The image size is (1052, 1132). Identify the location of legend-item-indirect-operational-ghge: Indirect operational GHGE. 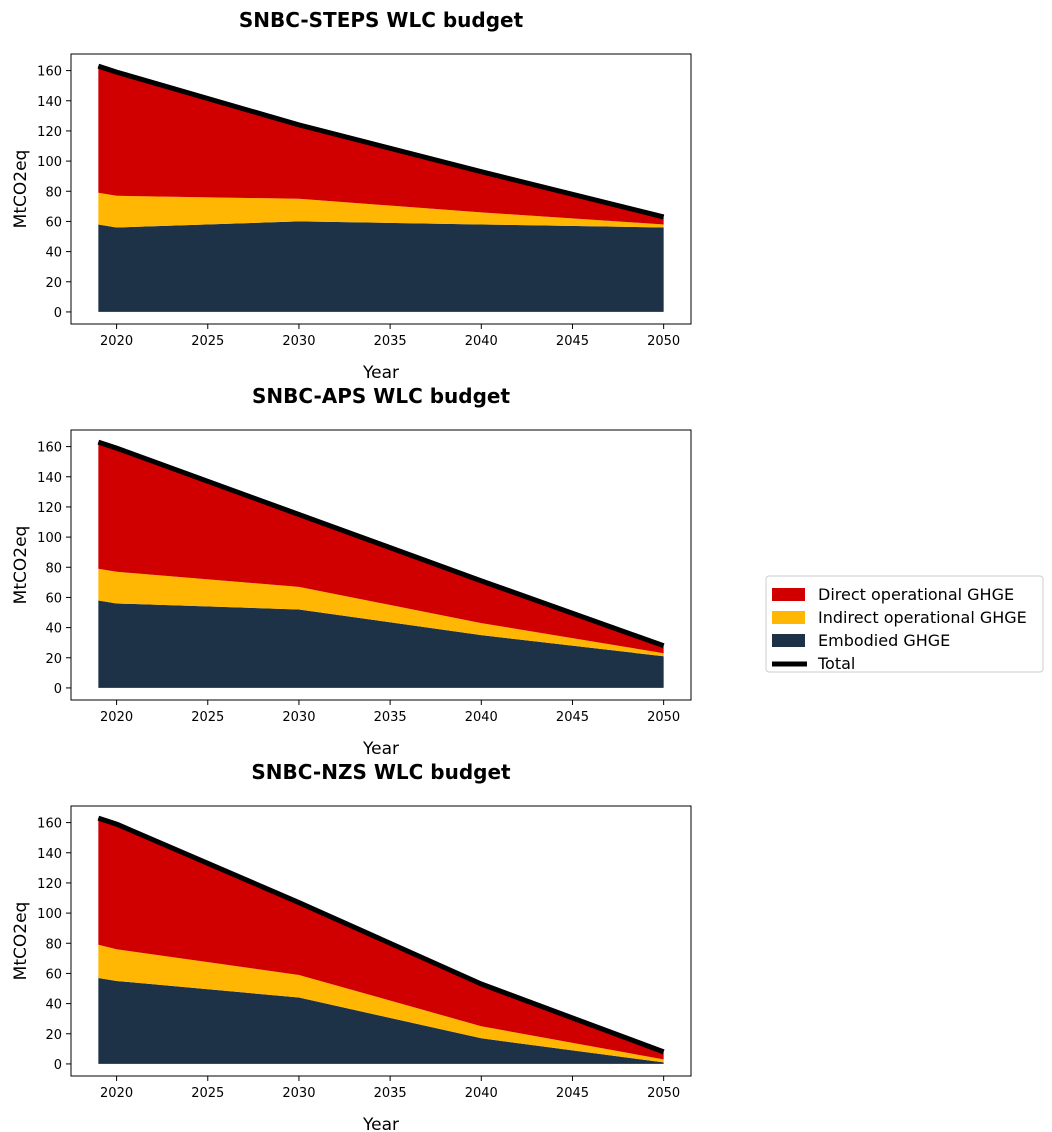
(899, 617).